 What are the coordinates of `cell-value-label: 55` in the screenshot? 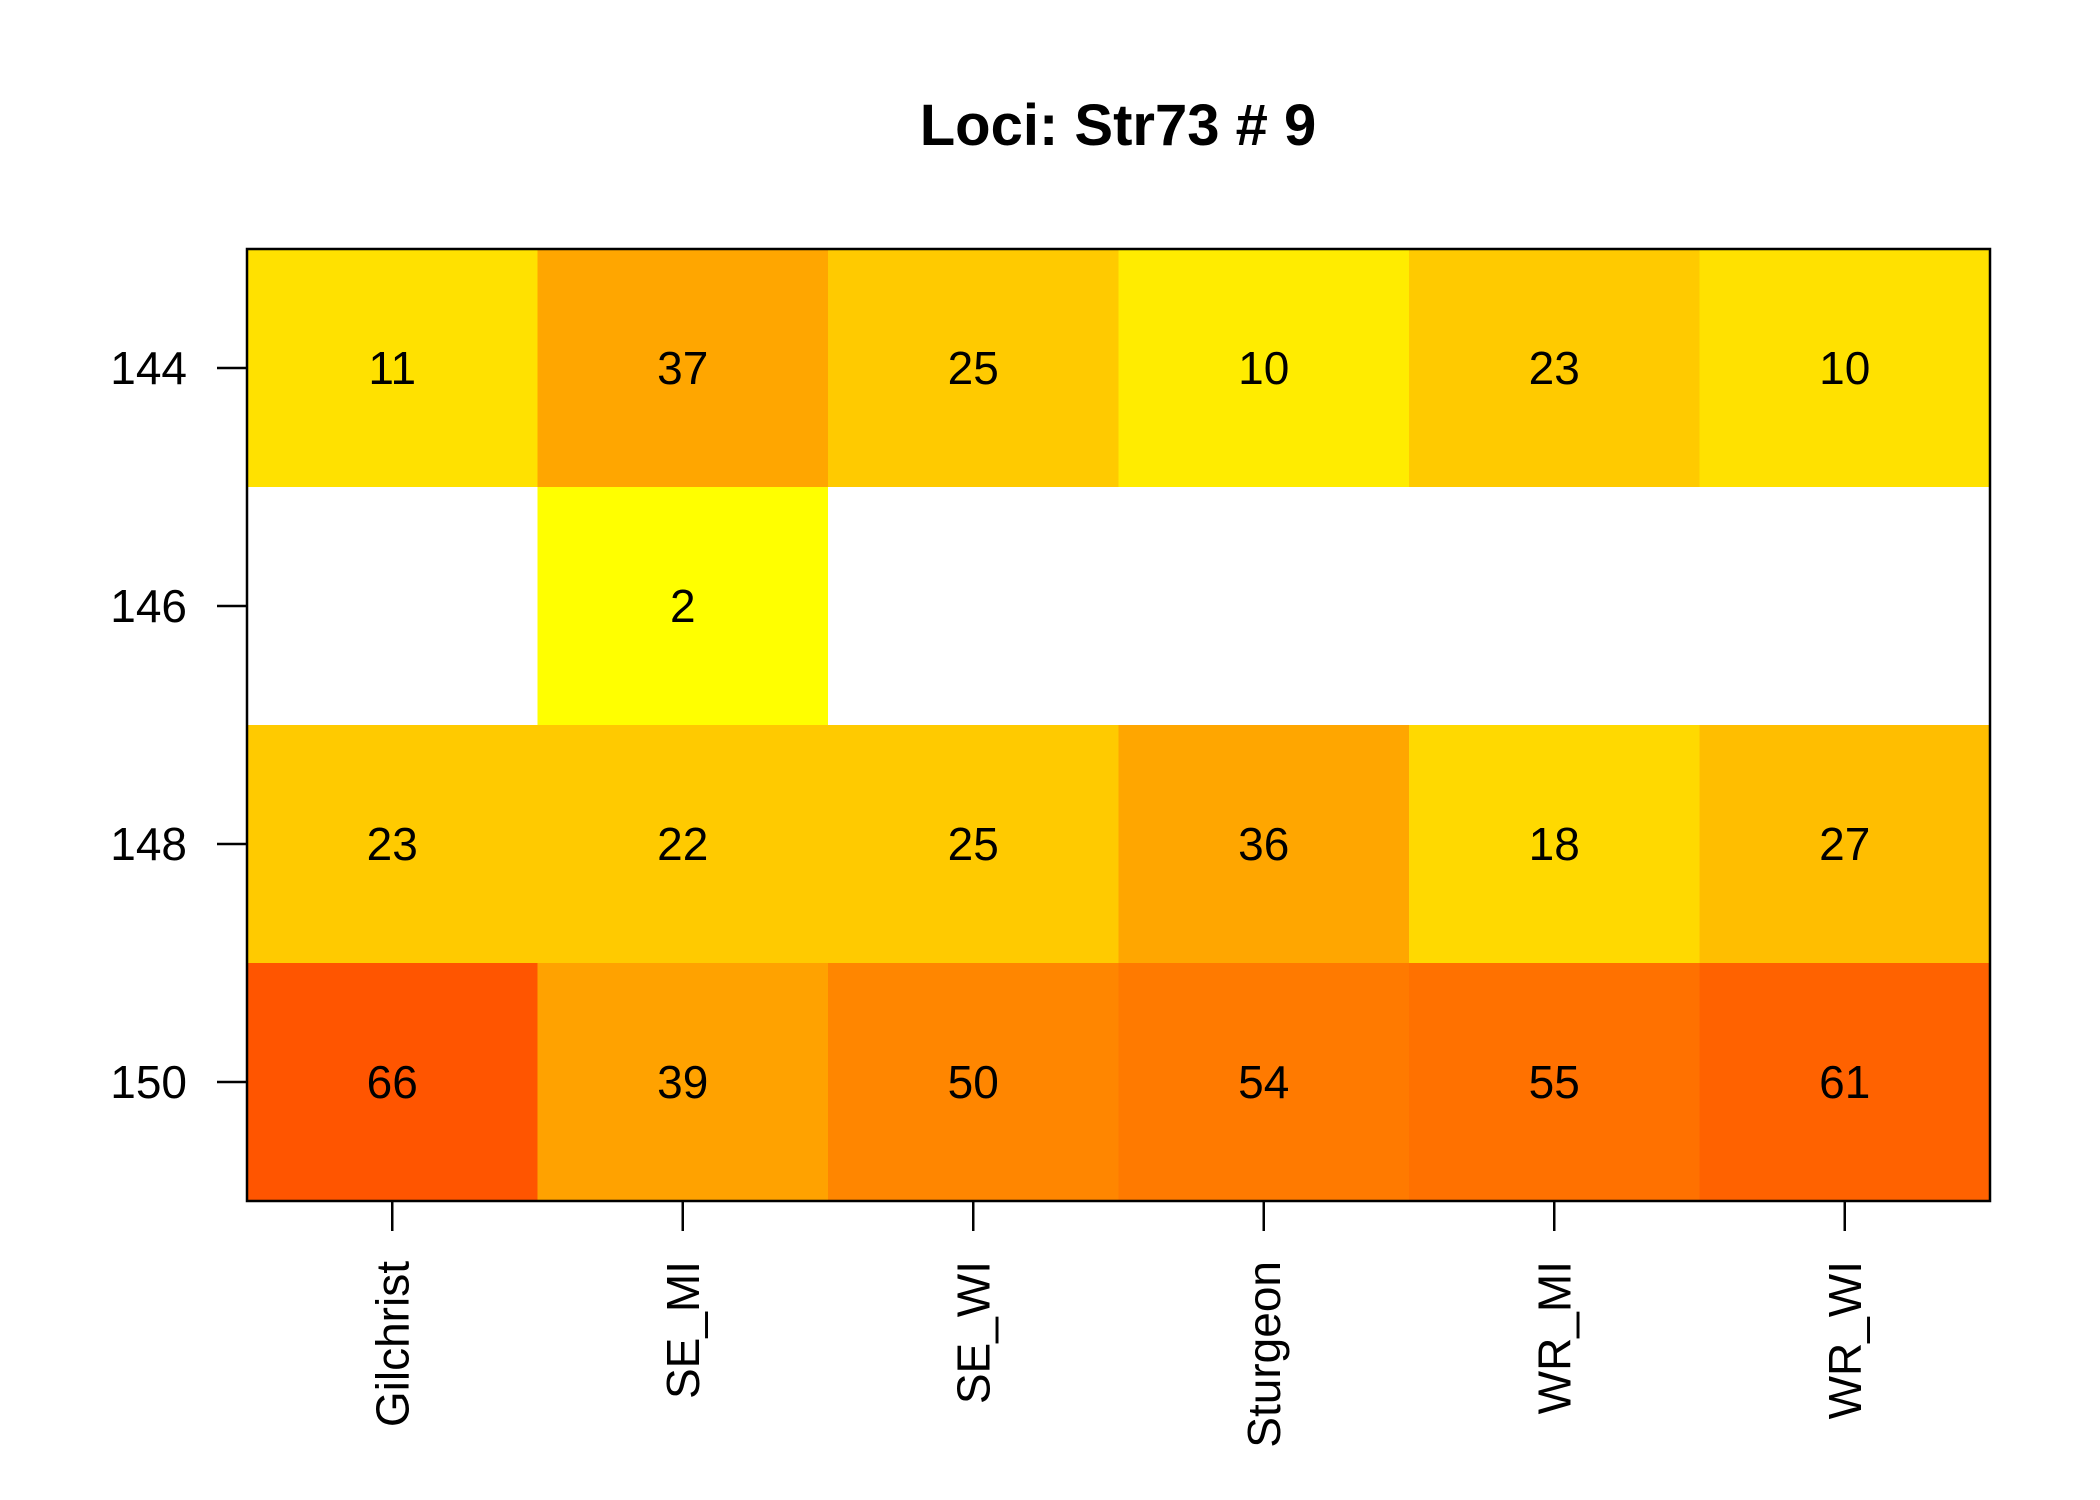 It's located at (1554, 1082).